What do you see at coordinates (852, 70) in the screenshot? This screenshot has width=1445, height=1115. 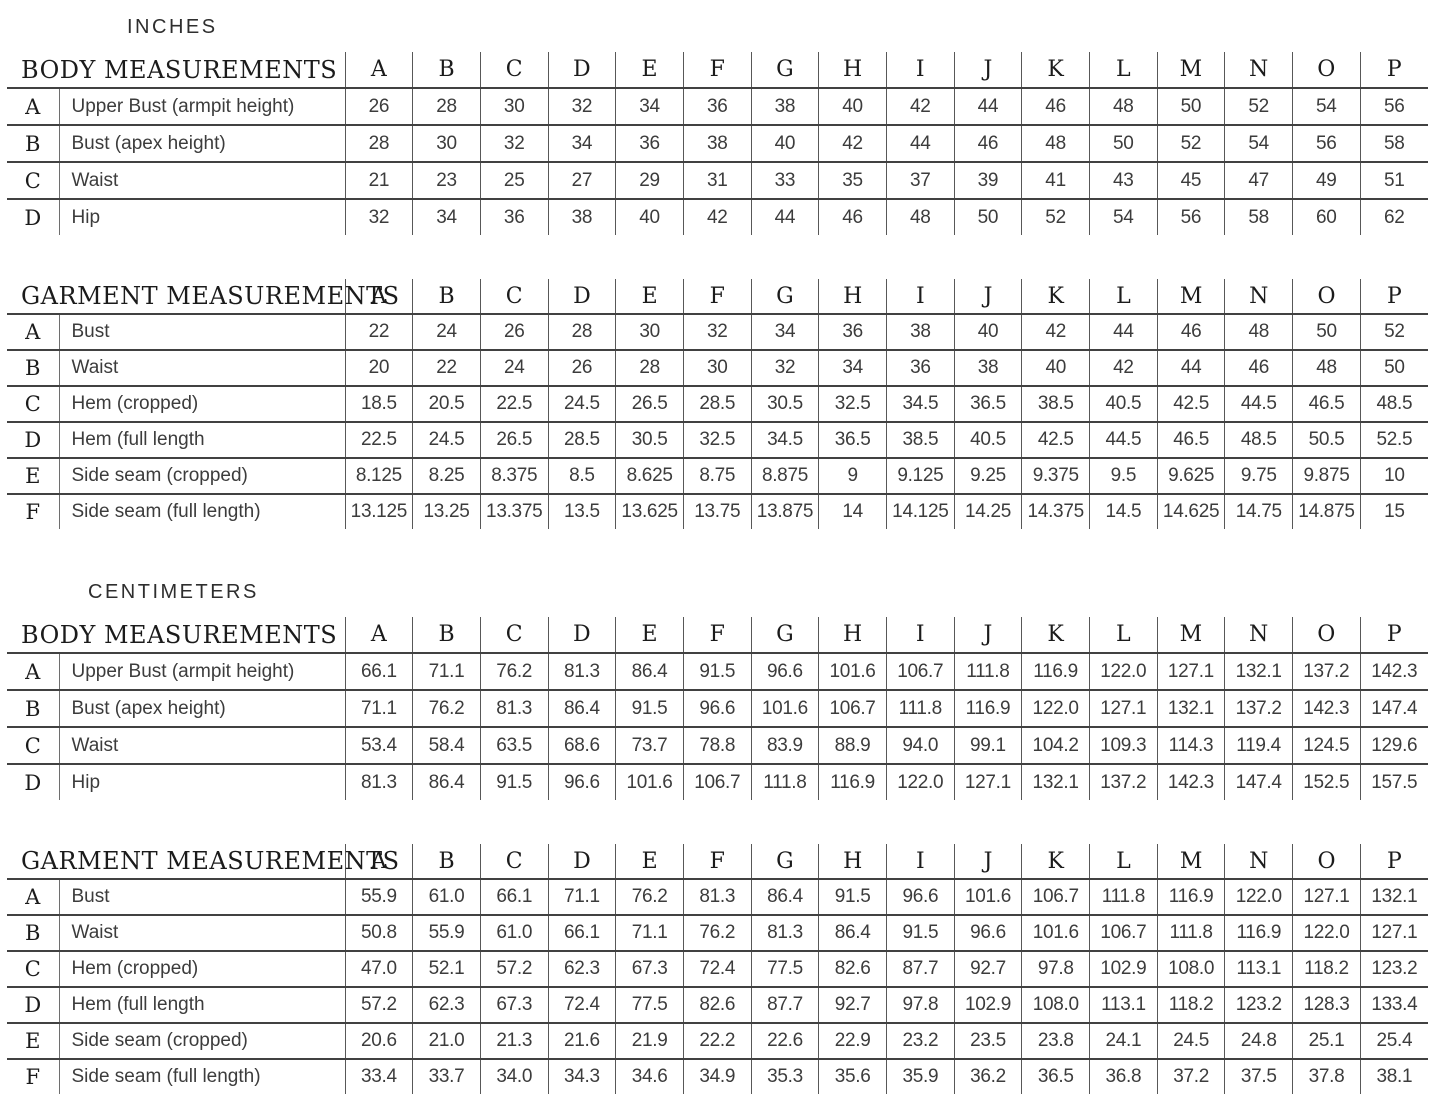 I see `size-column-header-h: H` at bounding box center [852, 70].